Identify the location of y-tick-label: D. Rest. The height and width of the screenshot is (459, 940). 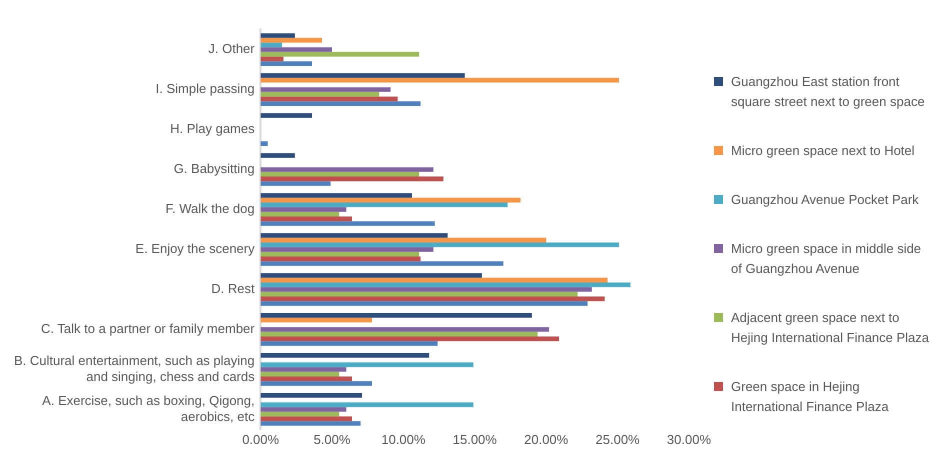
(233, 288).